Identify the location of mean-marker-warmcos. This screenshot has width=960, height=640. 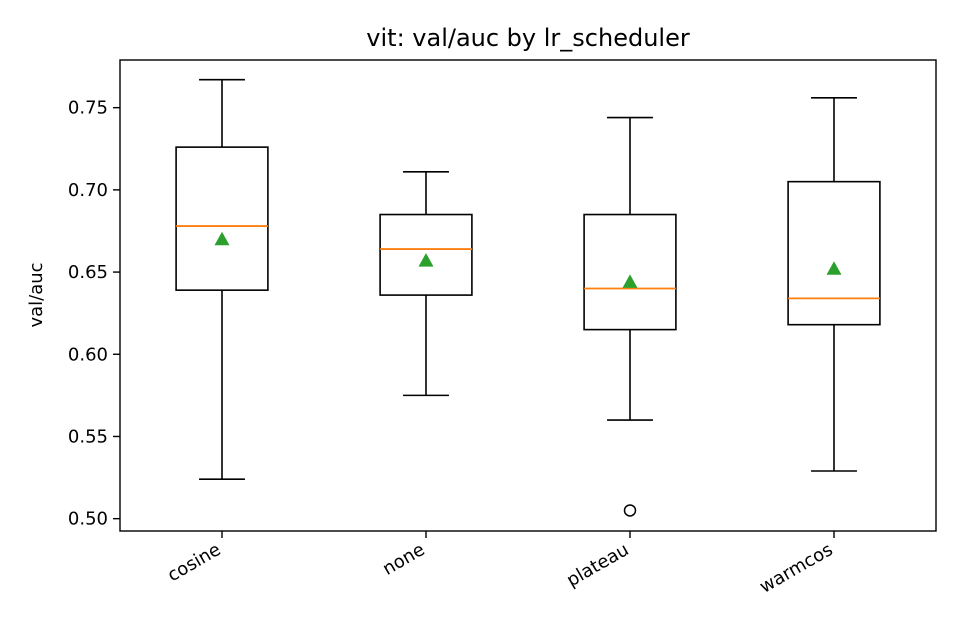
(834, 268).